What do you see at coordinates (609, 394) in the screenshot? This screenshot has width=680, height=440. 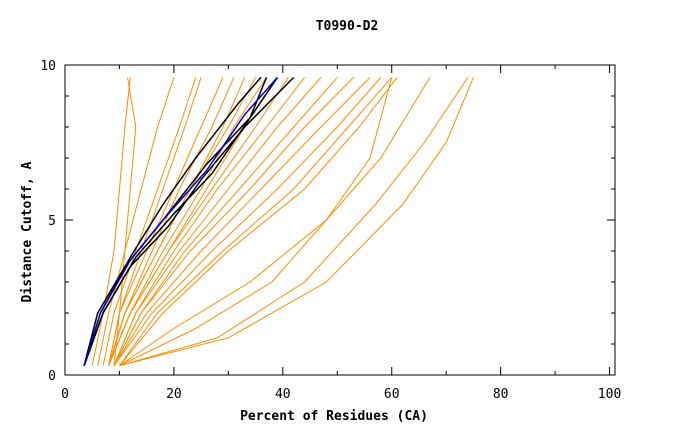 I see `x-tick-label: 100` at bounding box center [609, 394].